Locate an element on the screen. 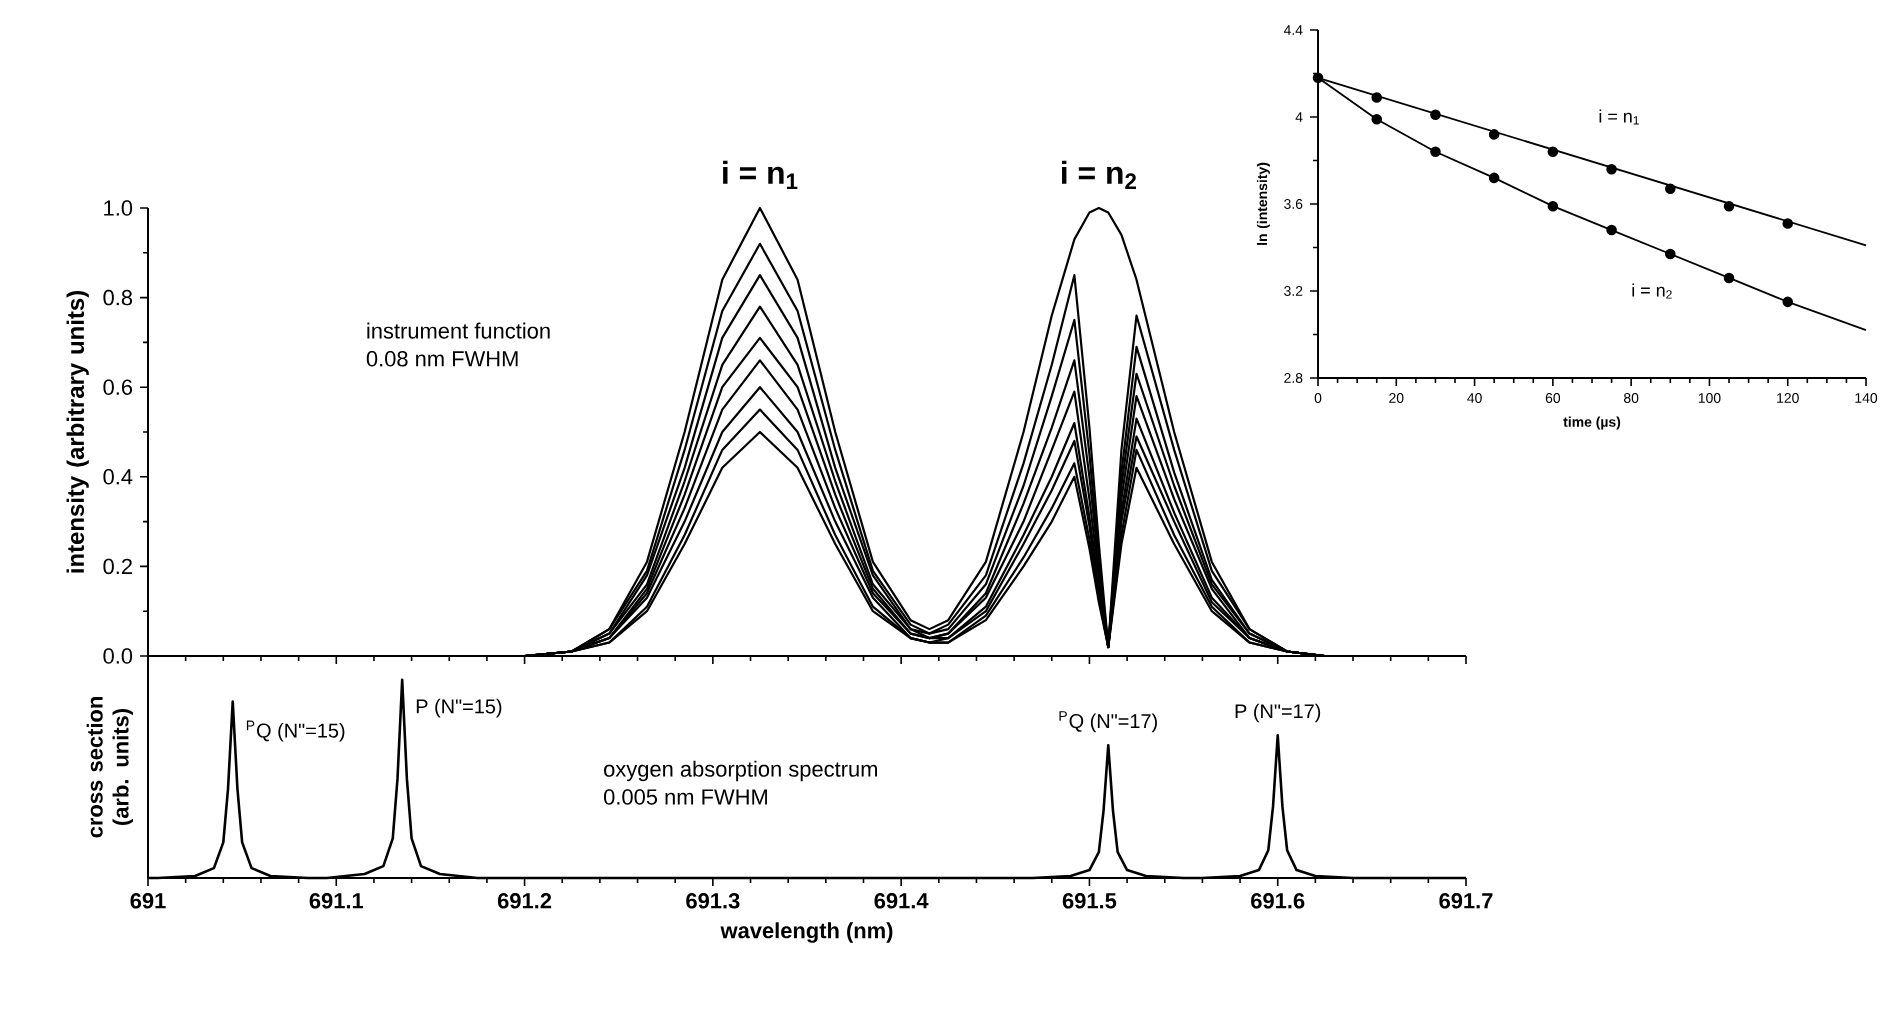 The width and height of the screenshot is (1880, 1012). y-tick-label: 0.8 is located at coordinates (118, 297).